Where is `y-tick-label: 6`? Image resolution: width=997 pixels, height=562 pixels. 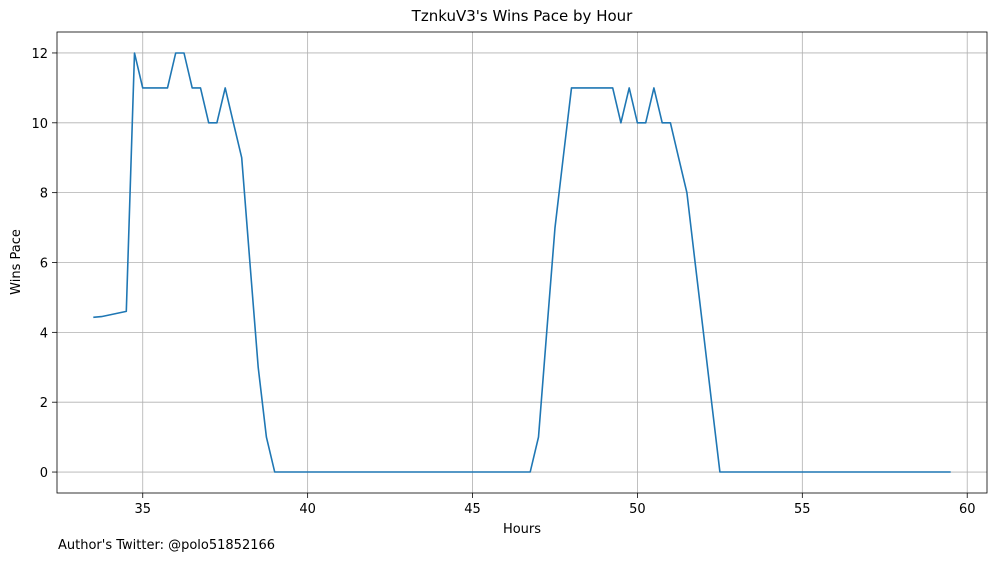
y-tick-label: 6 is located at coordinates (44, 264).